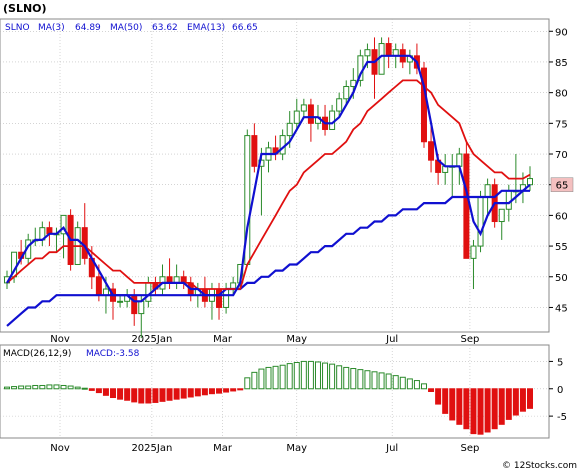 The width and height of the screenshot is (580, 471). What do you see at coordinates (17, 28) in the screenshot?
I see `indicator-symbol: SLNO` at bounding box center [17, 28].